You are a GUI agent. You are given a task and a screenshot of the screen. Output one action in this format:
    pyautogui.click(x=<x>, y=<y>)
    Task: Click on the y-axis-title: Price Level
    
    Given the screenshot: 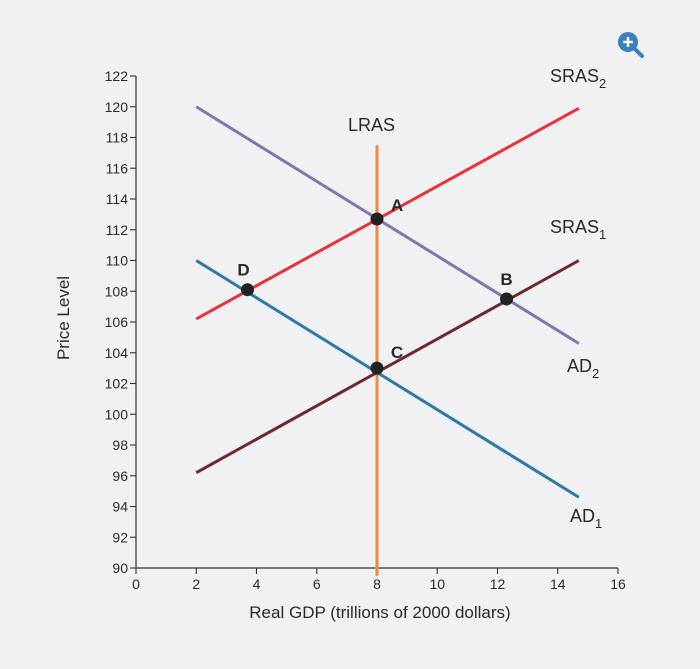 What is the action you would take?
    pyautogui.click(x=63, y=318)
    